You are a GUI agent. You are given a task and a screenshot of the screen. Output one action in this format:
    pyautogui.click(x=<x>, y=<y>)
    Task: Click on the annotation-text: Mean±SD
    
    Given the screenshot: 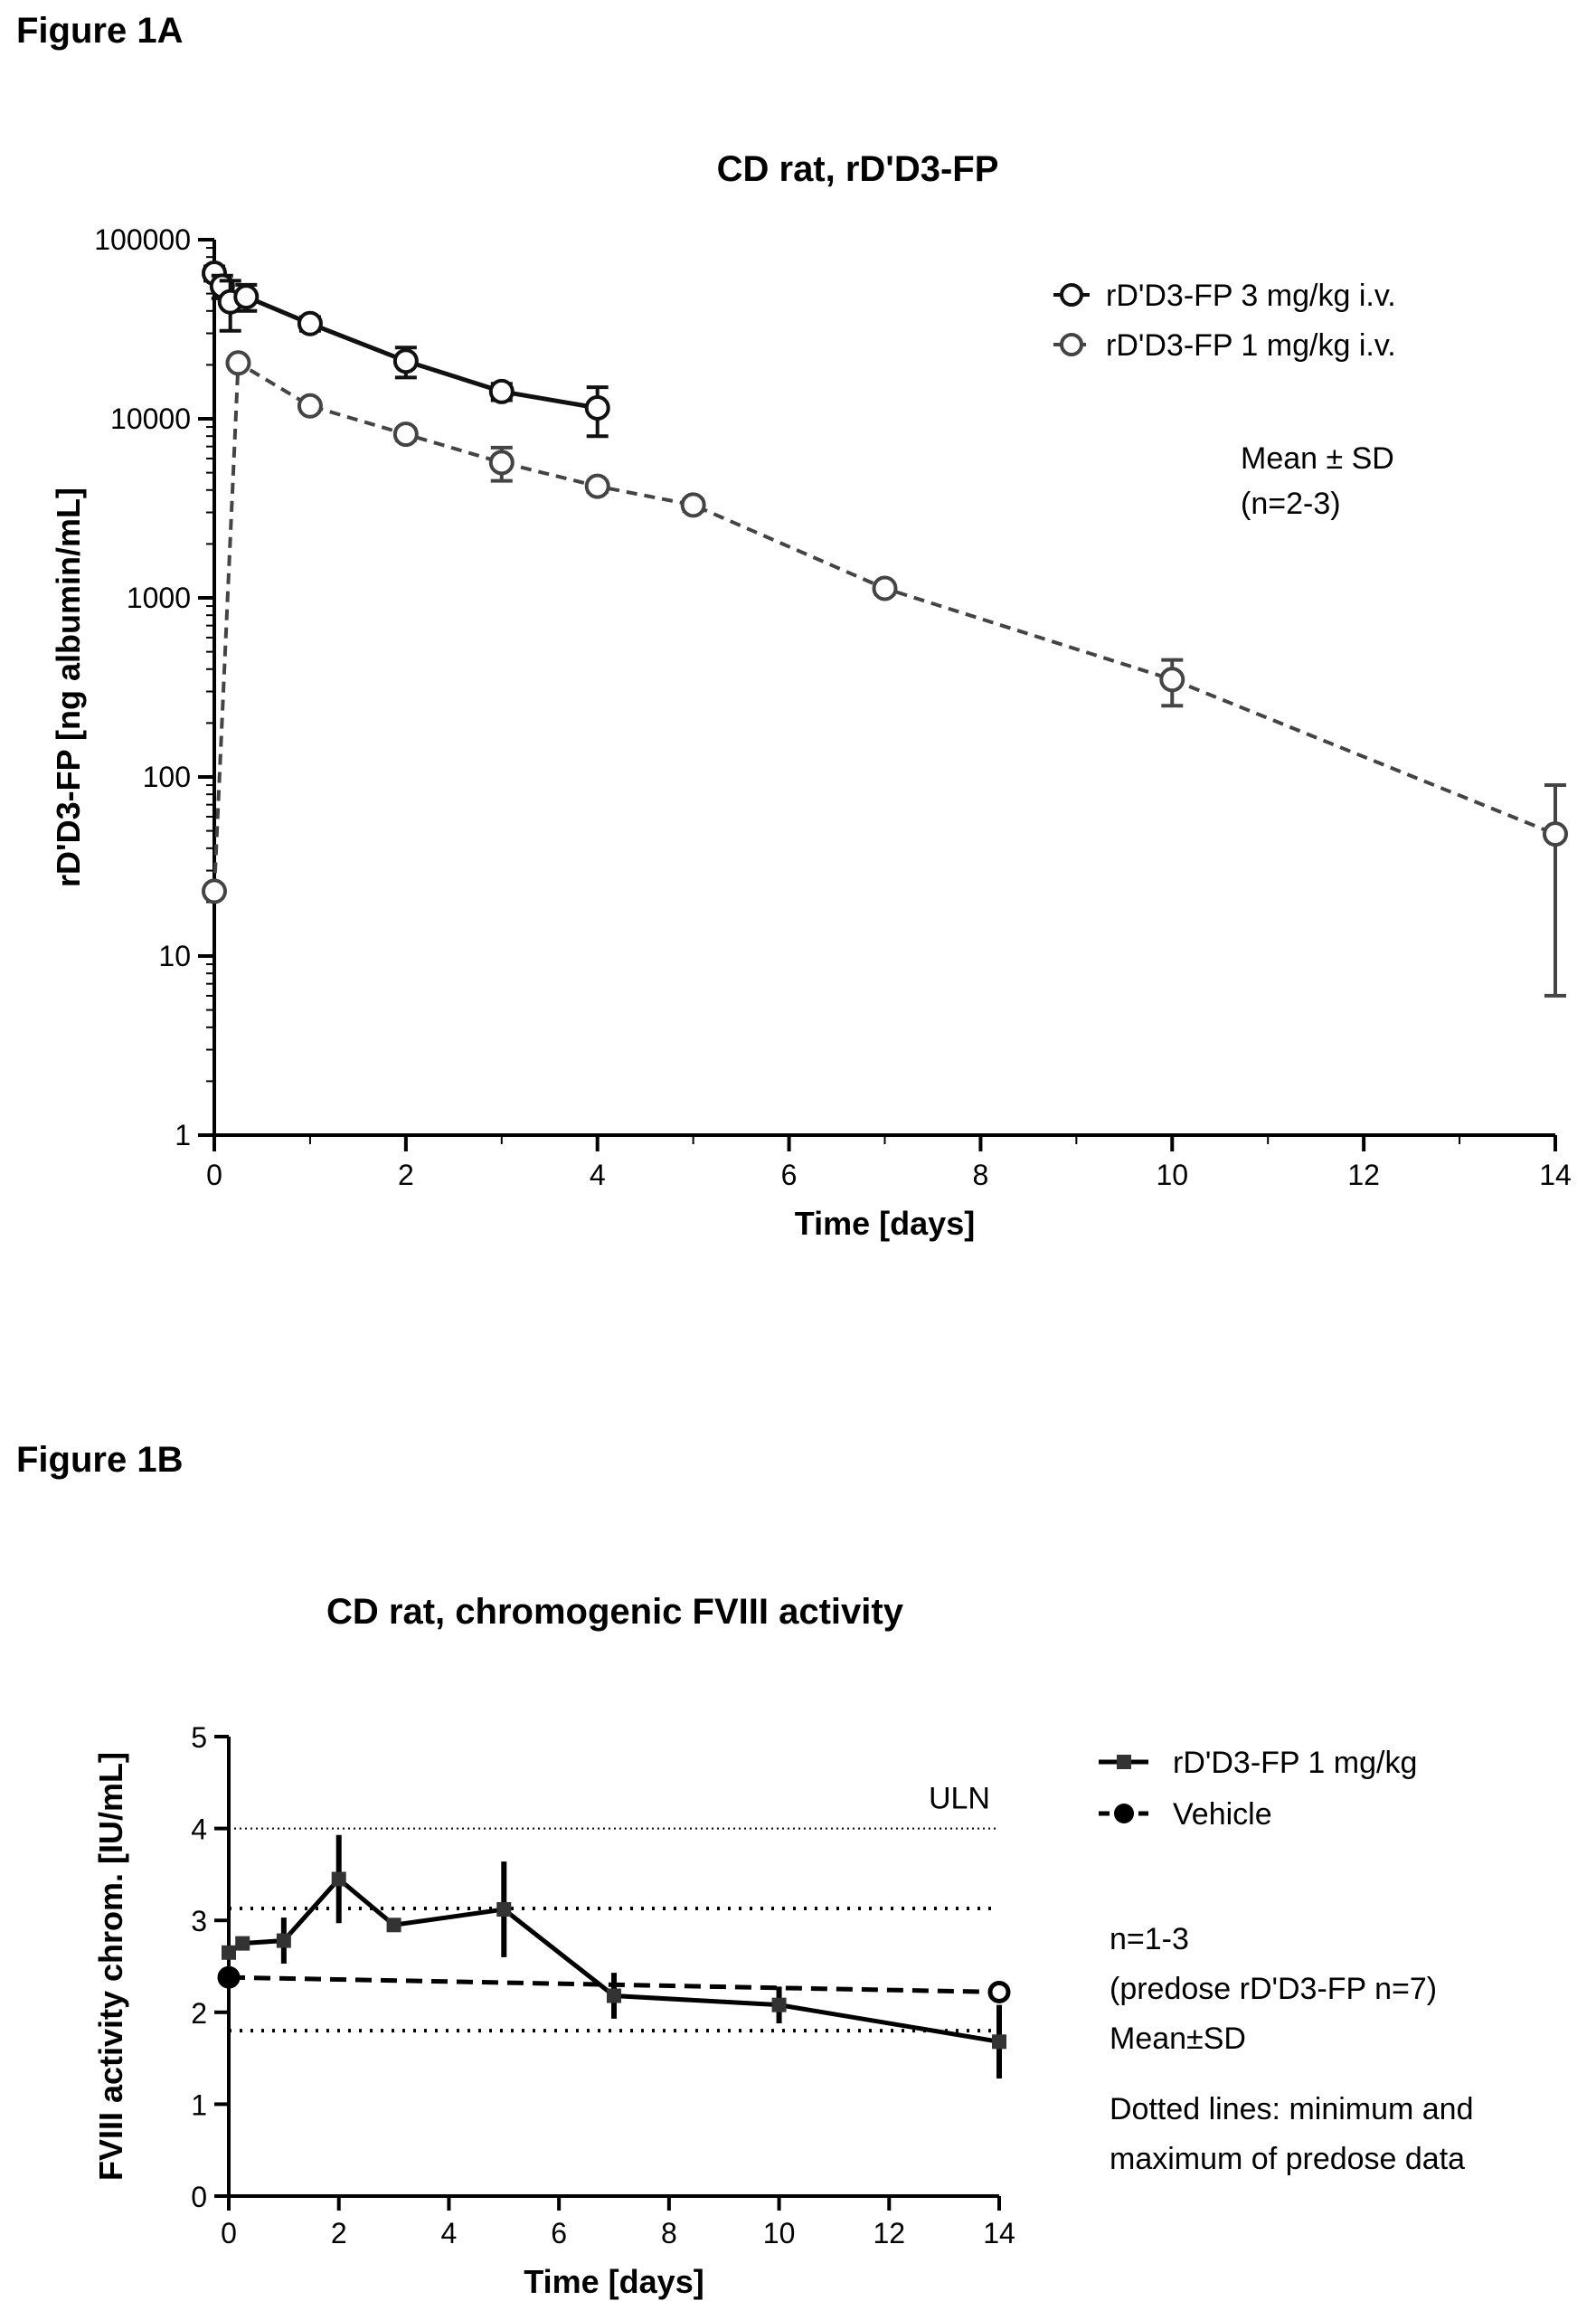 What is the action you would take?
    pyautogui.click(x=1178, y=2039)
    